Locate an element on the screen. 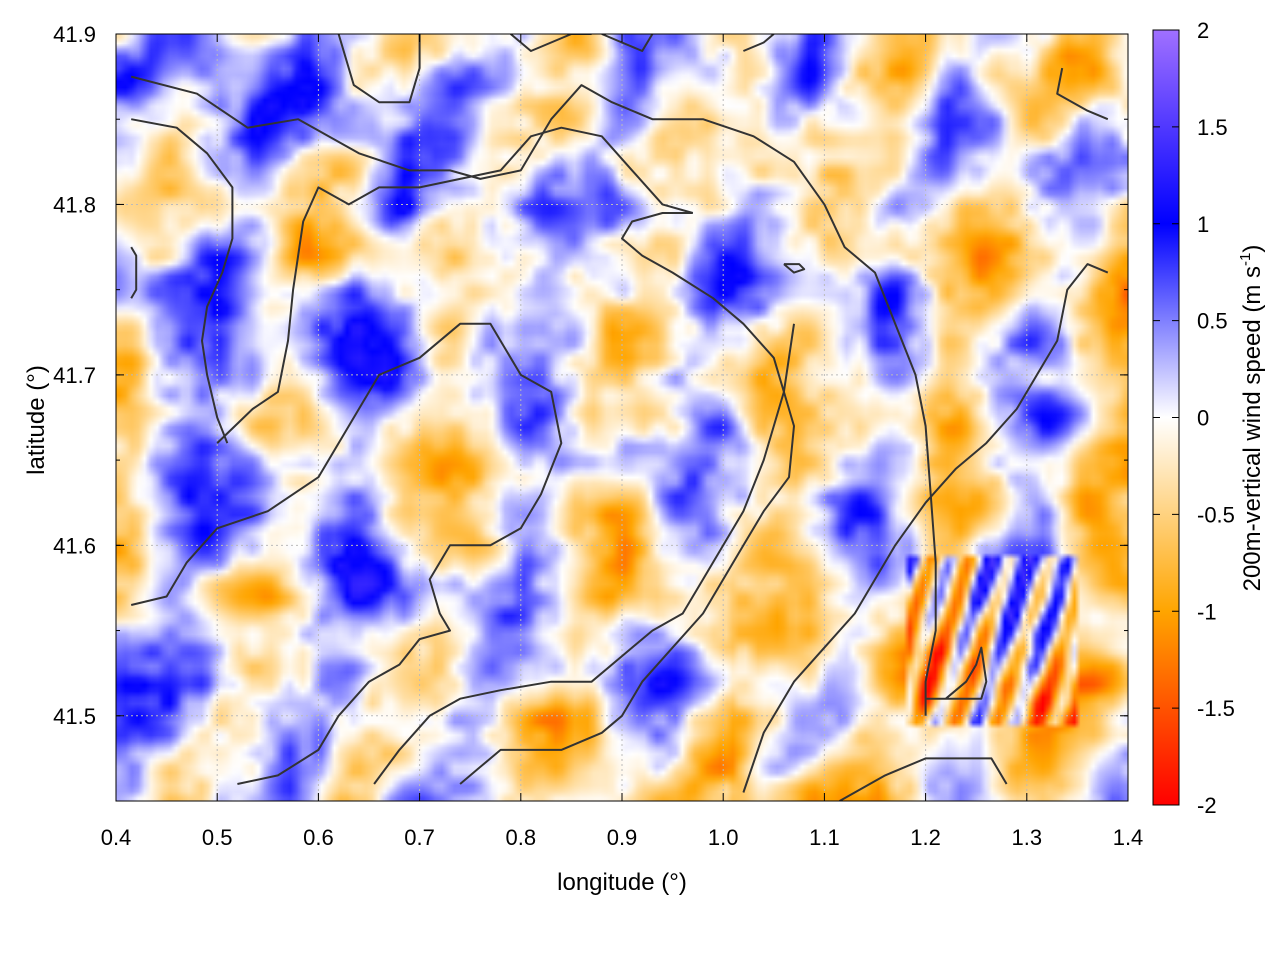 This screenshot has height=960, width=1280. x-tick-label: 0.7 is located at coordinates (419, 837).